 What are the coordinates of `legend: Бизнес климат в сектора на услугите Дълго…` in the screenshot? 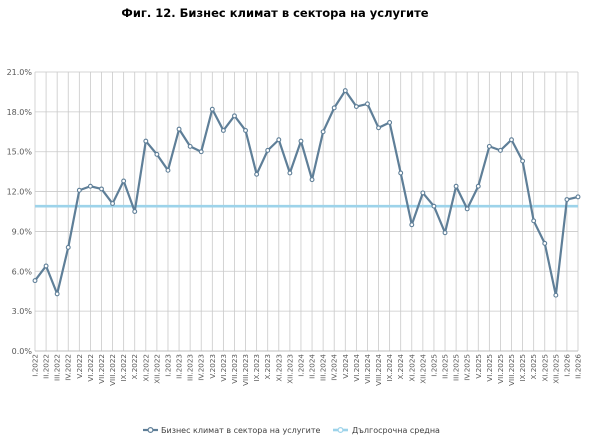 It's located at (291, 430).